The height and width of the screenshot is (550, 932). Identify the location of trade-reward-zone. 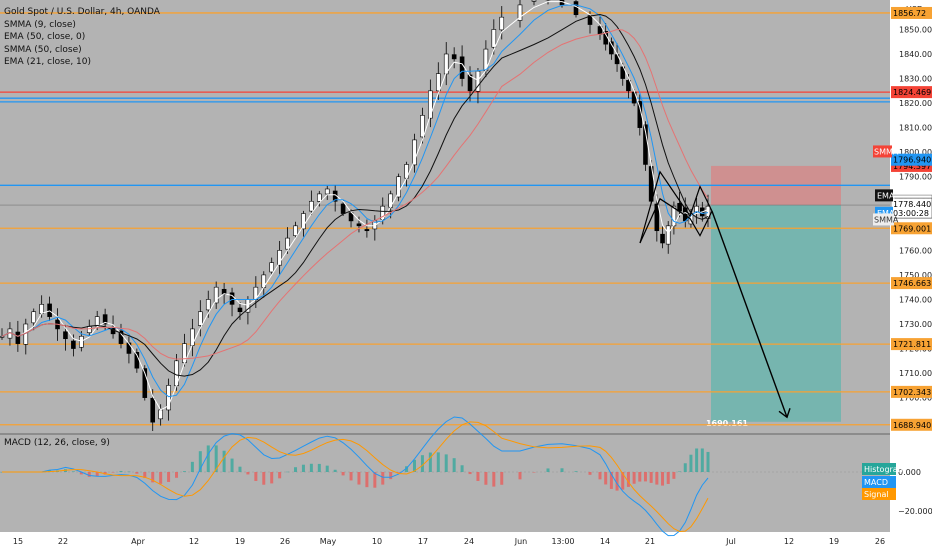
(776, 313).